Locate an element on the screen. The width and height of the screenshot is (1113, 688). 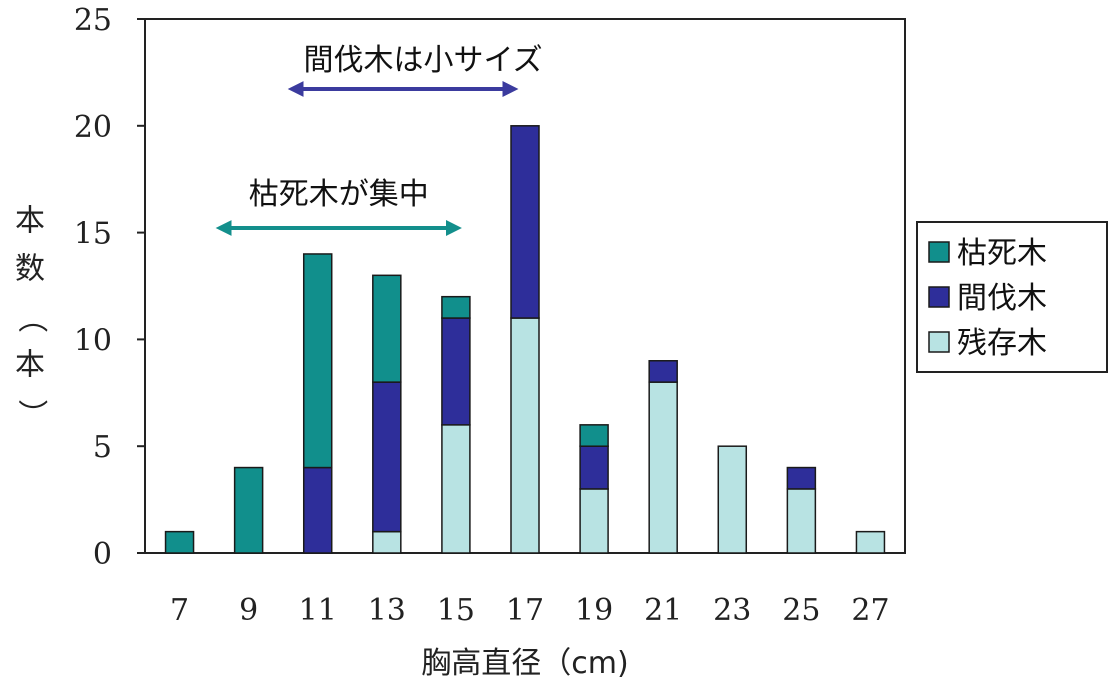
bar-segment-11-s1 is located at coordinates (317, 510).